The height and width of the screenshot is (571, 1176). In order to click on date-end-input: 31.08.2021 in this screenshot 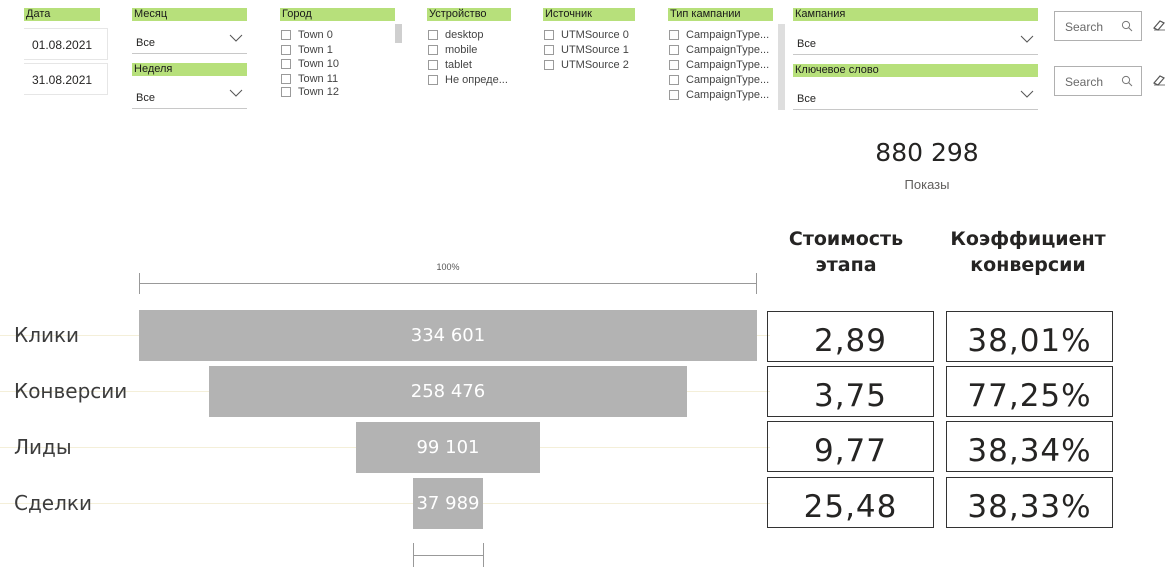, I will do `click(66, 79)`.